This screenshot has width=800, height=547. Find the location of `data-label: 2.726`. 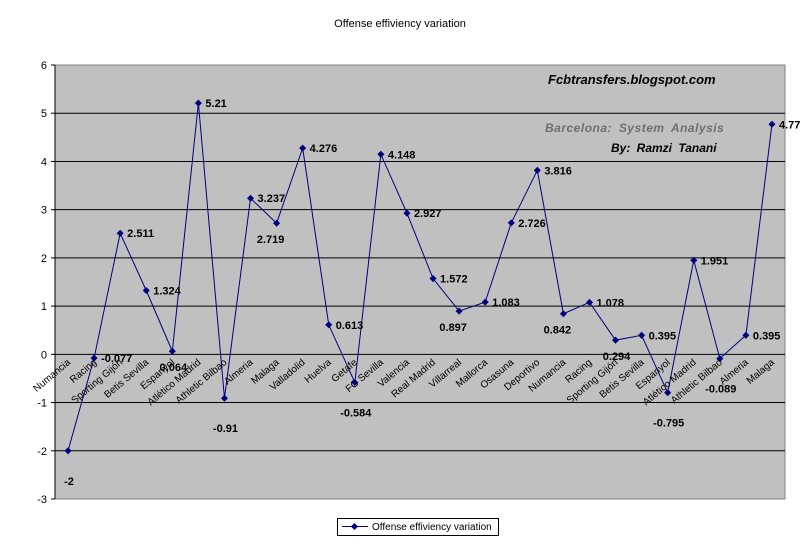

data-label: 2.726 is located at coordinates (532, 224).